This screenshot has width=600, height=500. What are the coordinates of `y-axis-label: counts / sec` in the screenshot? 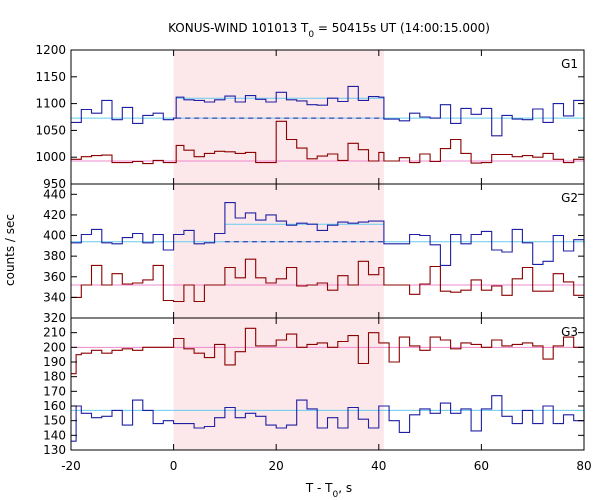 It's located at (10, 250).